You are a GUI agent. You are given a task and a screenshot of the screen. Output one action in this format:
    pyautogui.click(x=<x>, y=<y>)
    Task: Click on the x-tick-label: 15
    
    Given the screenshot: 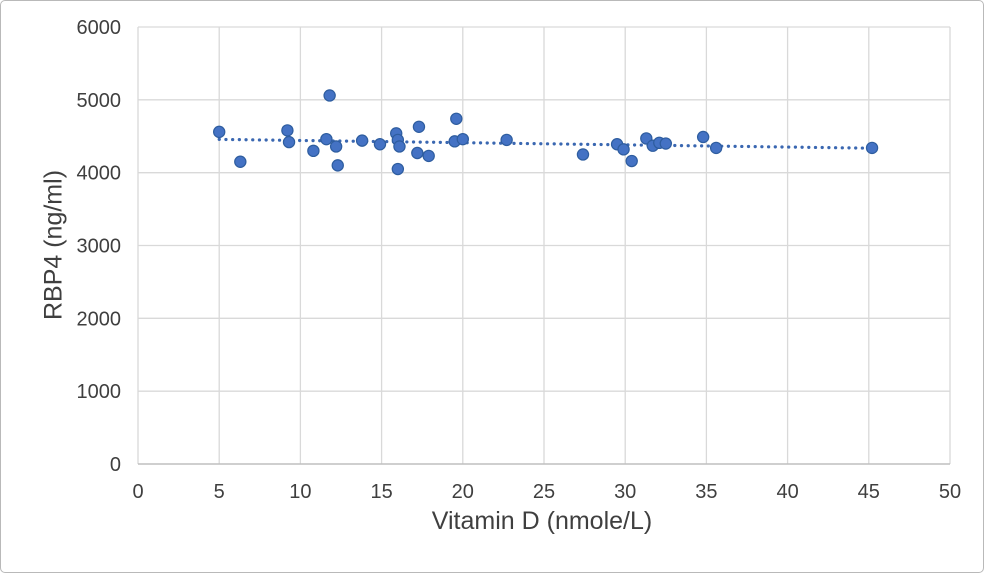 What is the action you would take?
    pyautogui.click(x=381, y=492)
    